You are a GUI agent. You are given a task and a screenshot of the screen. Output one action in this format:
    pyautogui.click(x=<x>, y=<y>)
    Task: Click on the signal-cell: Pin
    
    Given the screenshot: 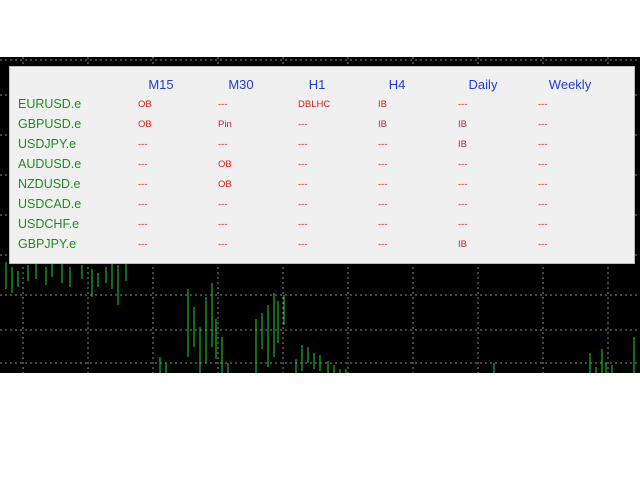 What is the action you would take?
    pyautogui.click(x=225, y=124)
    